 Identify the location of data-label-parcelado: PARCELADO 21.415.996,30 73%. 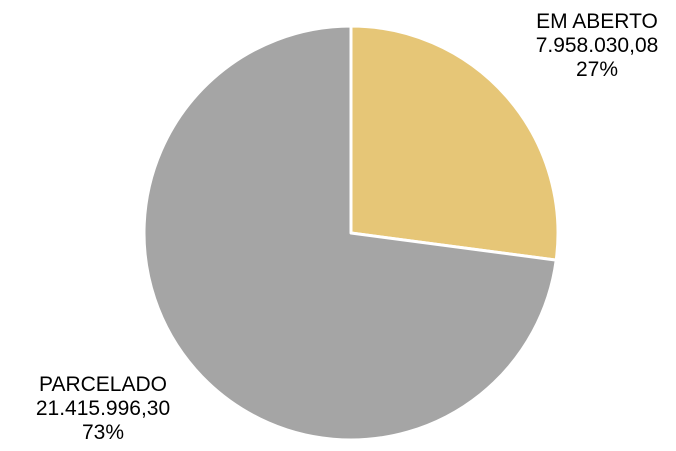
(103, 409).